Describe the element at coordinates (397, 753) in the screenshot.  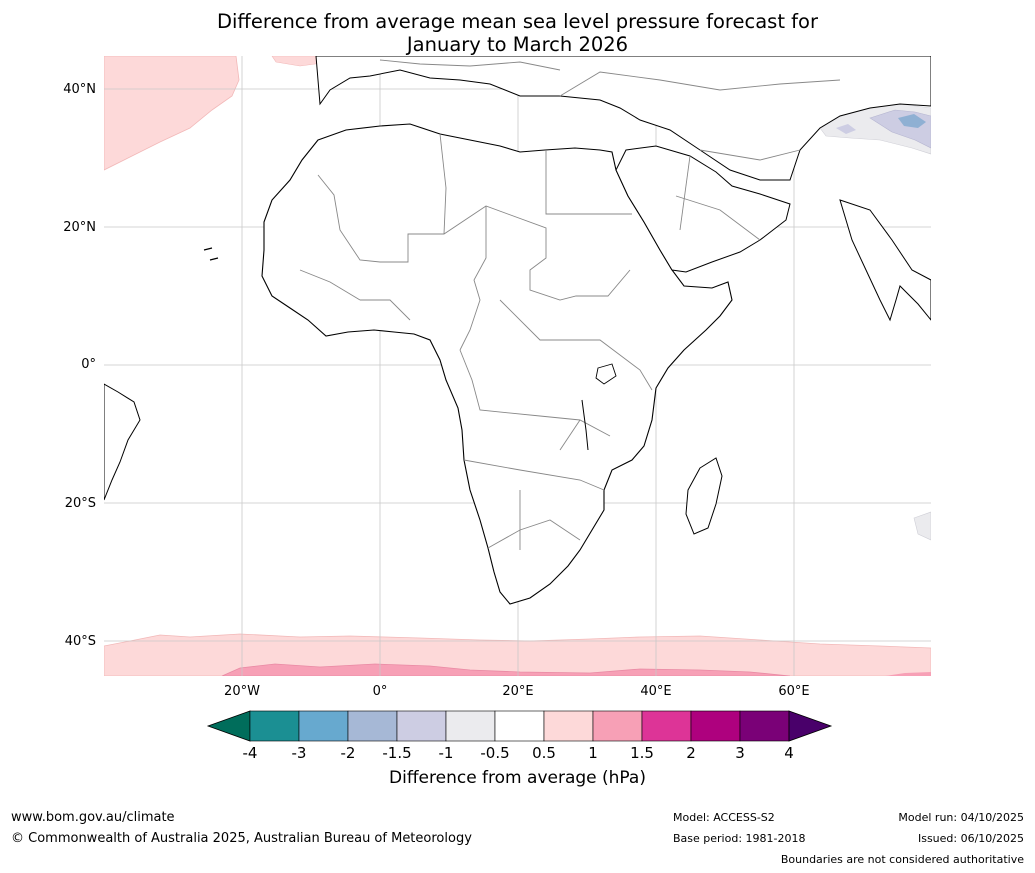
I see `colorbar-tick-3: -1.5` at that location.